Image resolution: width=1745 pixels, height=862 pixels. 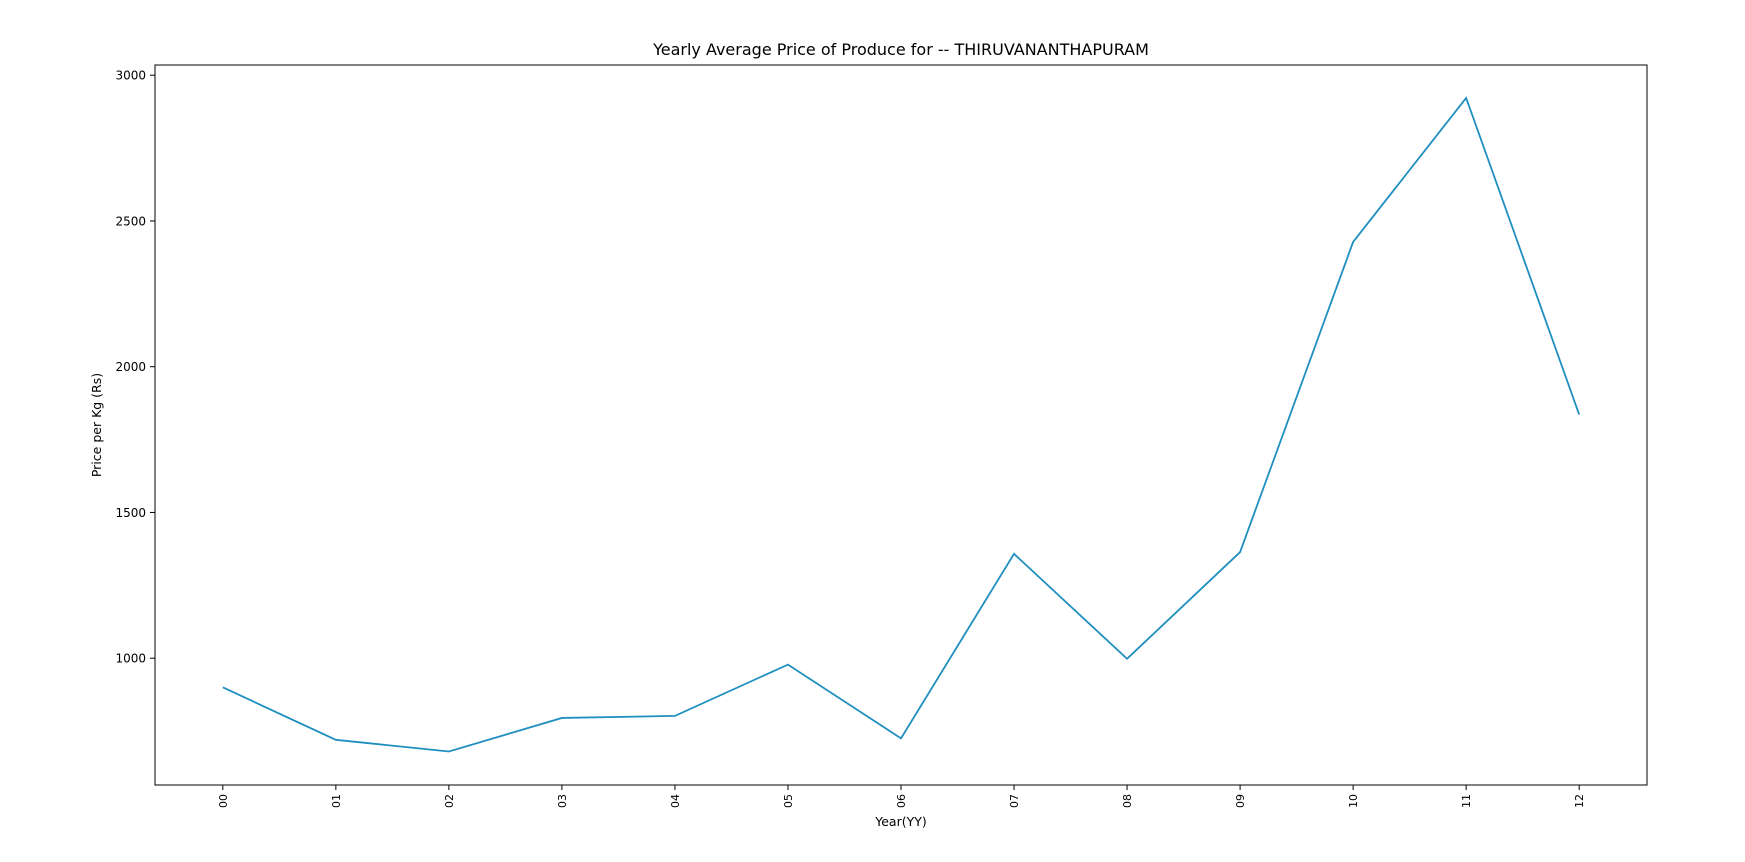 I want to click on x-tick-label: 01, so click(x=336, y=801).